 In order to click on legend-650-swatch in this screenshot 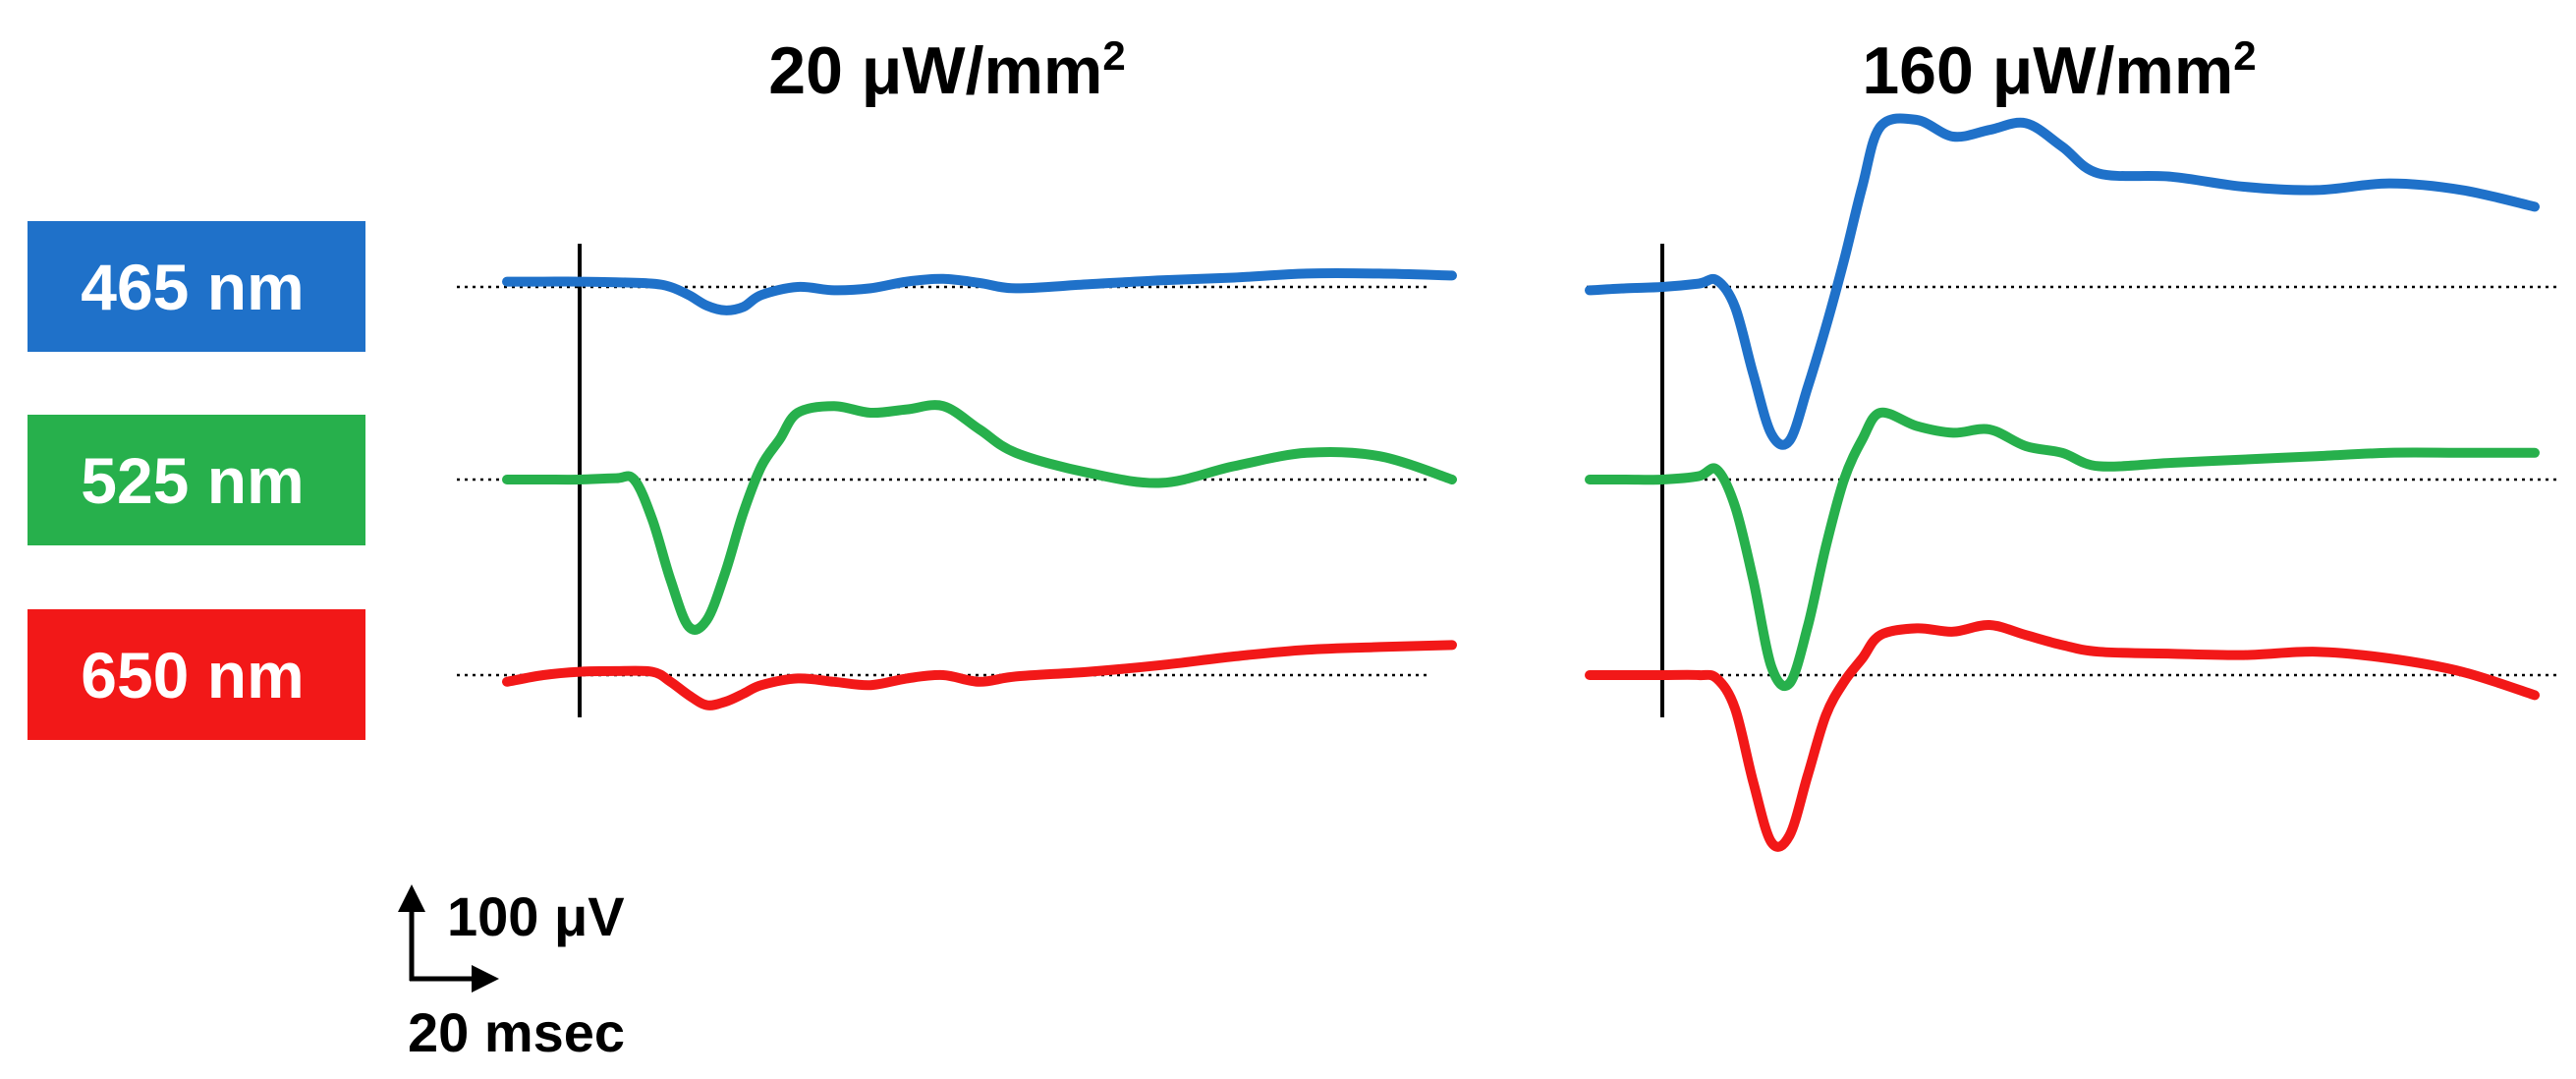, I will do `click(196, 675)`.